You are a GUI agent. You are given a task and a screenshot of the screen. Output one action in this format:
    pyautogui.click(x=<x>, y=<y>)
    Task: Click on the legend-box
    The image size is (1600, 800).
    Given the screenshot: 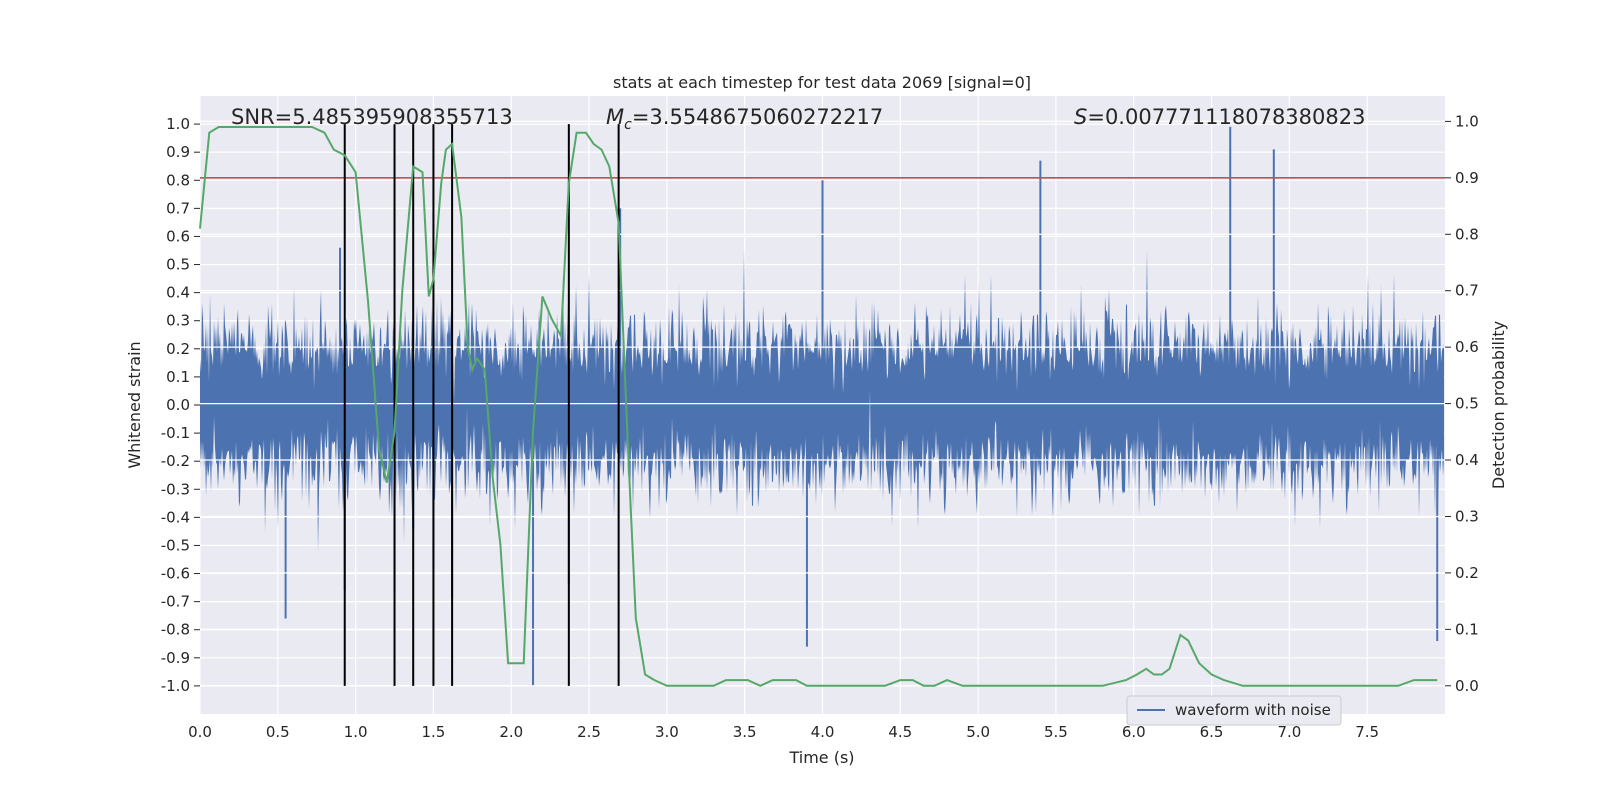 What is the action you would take?
    pyautogui.click(x=1234, y=710)
    